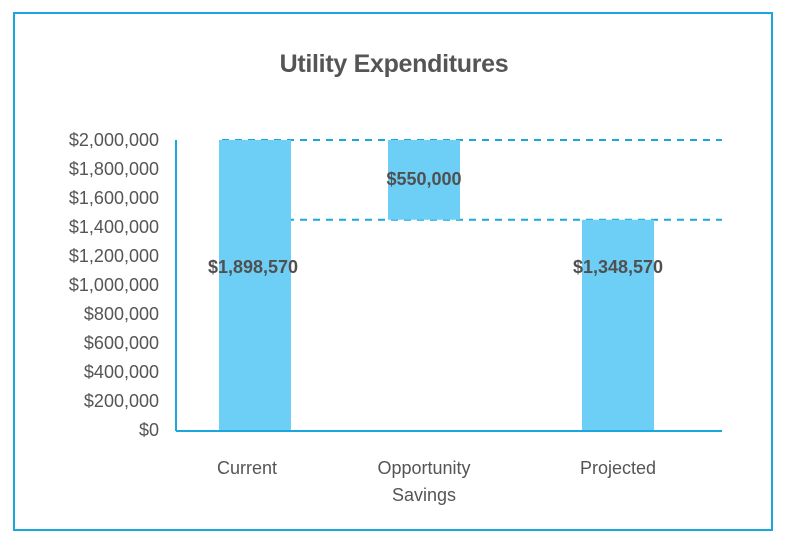  What do you see at coordinates (247, 468) in the screenshot?
I see `x-tick-label: Current` at bounding box center [247, 468].